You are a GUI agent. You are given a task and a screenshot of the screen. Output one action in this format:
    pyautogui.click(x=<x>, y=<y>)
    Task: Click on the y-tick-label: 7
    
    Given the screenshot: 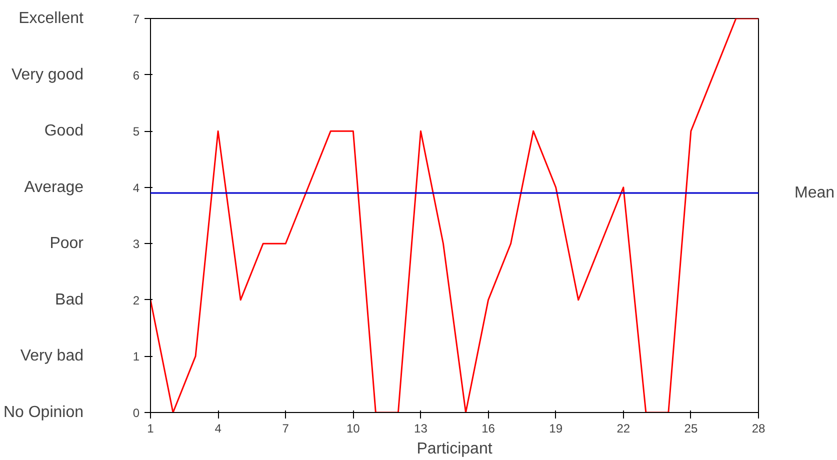 What is the action you would take?
    pyautogui.click(x=136, y=19)
    